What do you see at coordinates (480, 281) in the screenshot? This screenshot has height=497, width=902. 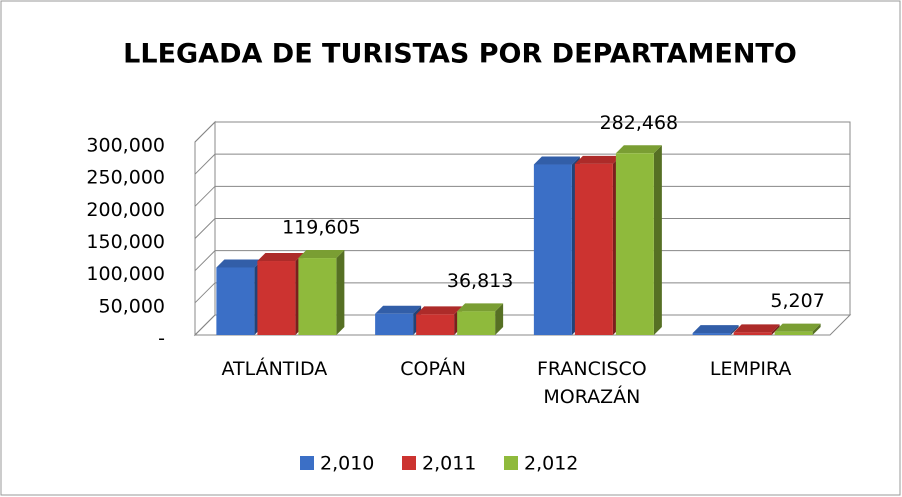 I see `data-label: 36,813` at bounding box center [480, 281].